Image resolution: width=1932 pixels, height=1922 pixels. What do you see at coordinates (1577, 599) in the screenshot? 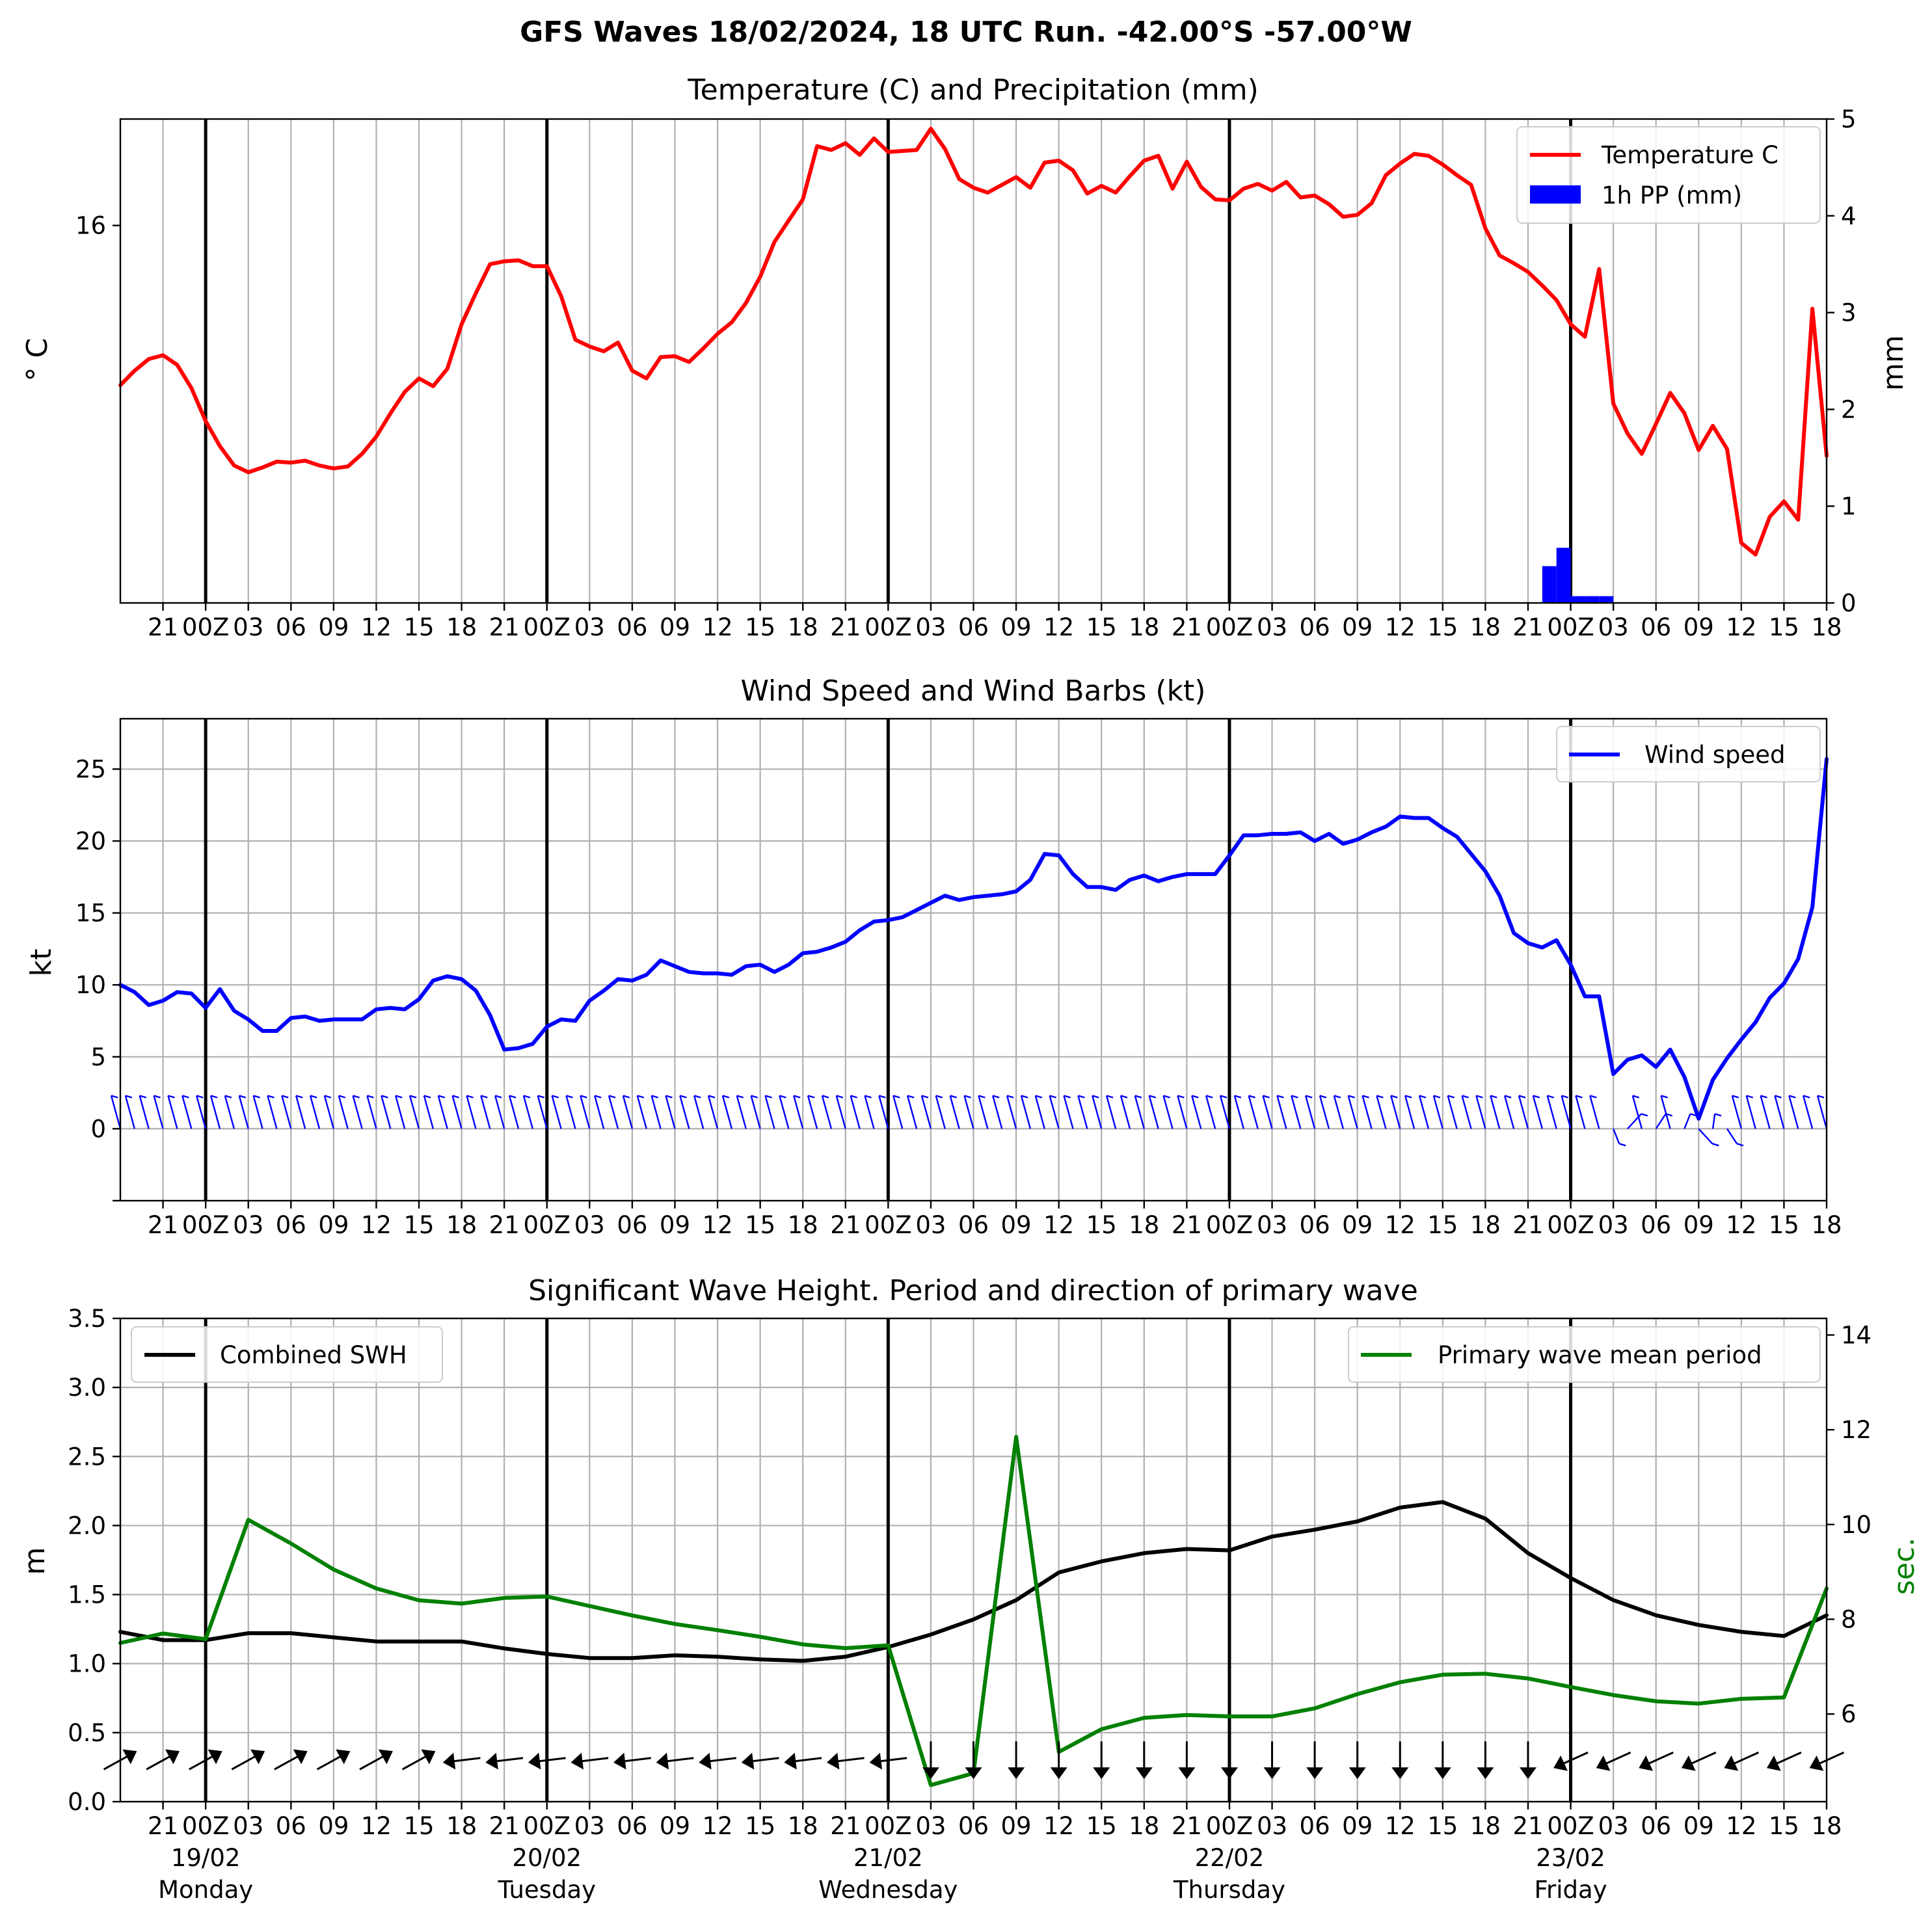
I see `precip-bar` at bounding box center [1577, 599].